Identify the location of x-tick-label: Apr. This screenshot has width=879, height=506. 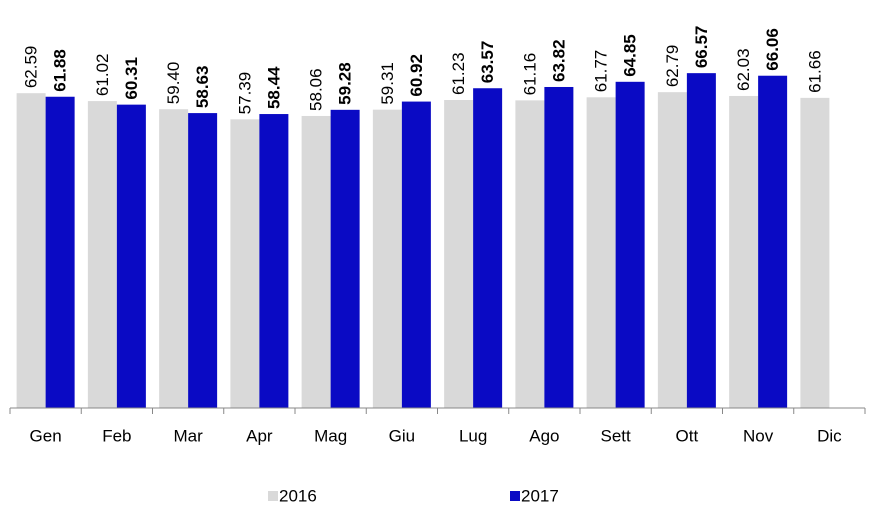
(259, 435).